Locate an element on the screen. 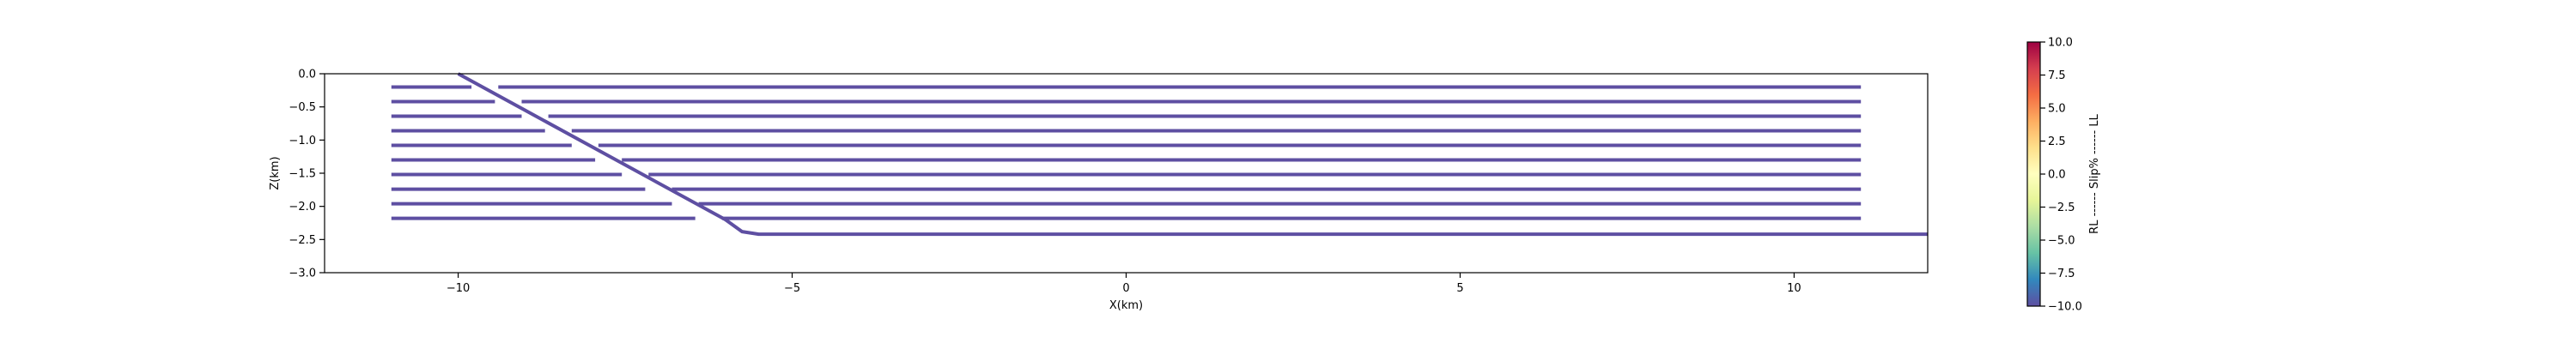 This screenshot has height=343, width=2576. y-tick-label: 0.0 is located at coordinates (307, 75).